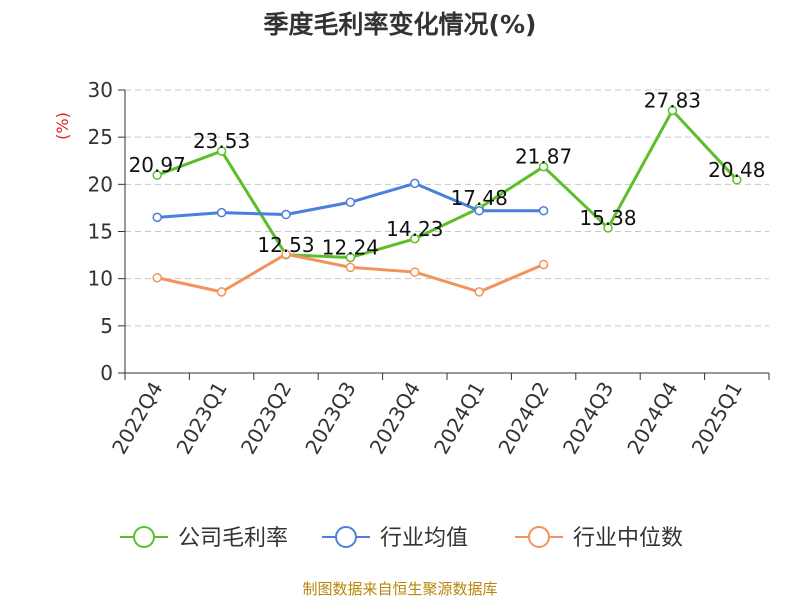 Image resolution: width=800 pixels, height=600 pixels. I want to click on y-tick-label-10: 10, so click(100, 279).